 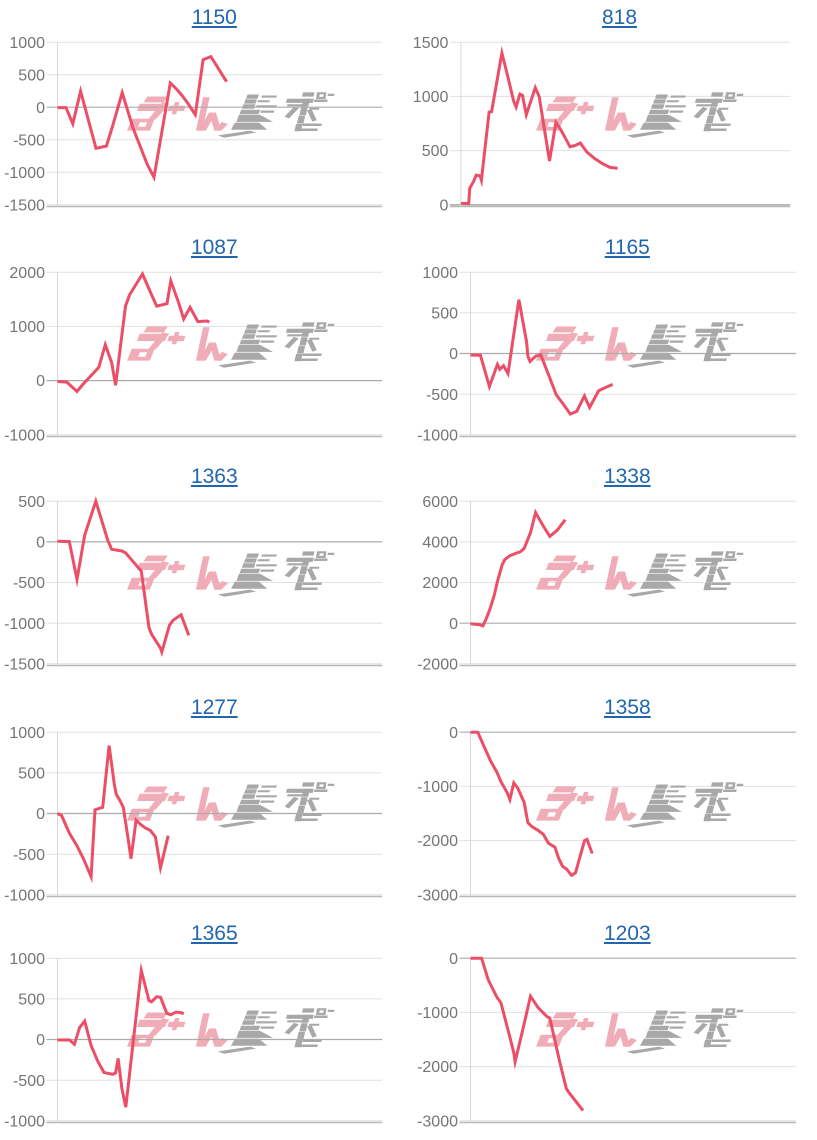 I want to click on svg-text: 1500, so click(x=430, y=43).